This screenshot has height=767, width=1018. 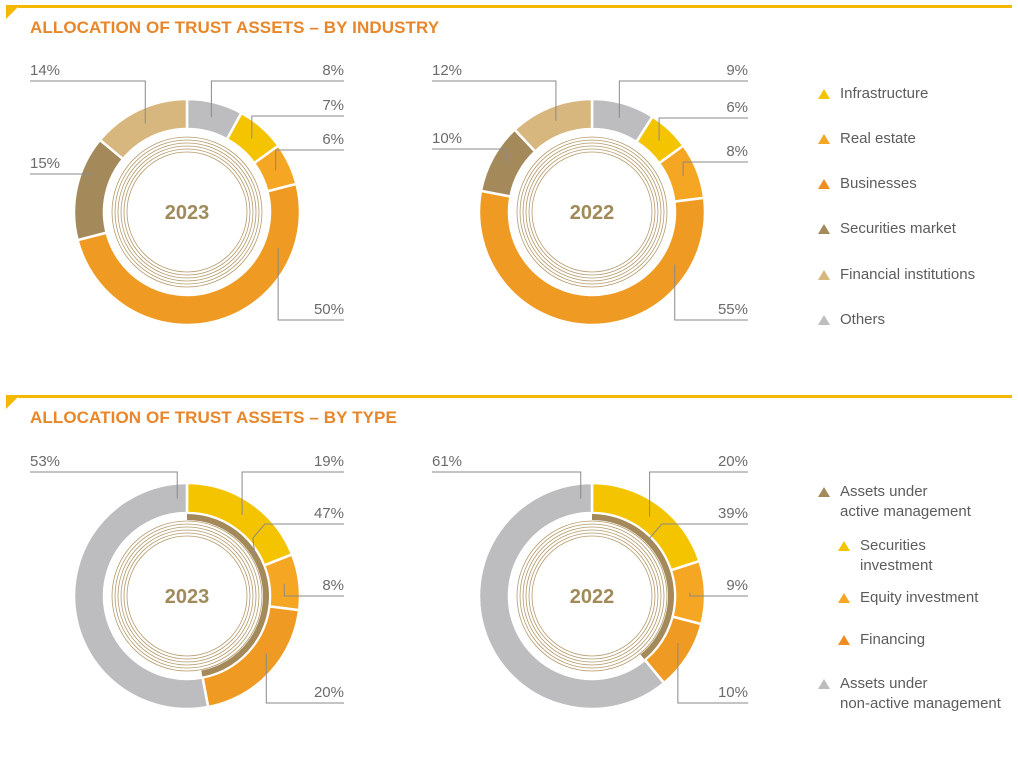 I want to click on data-label: 55%, so click(x=733, y=309).